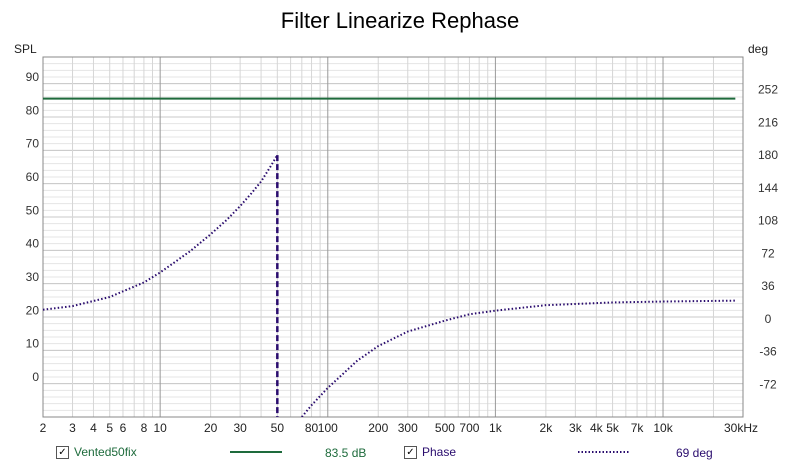 The width and height of the screenshot is (800, 466). I want to click on x-tick-label: 100, so click(328, 428).